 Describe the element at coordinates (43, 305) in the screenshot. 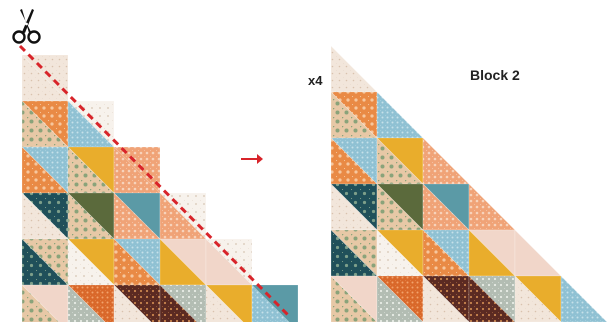

I see `left-cell-5-0-lower` at that location.